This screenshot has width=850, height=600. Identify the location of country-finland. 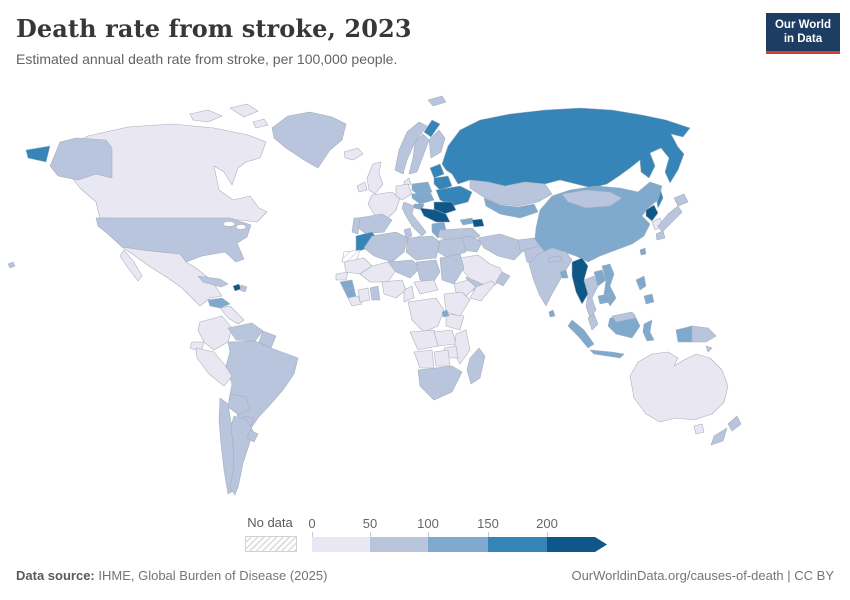
(437, 144).